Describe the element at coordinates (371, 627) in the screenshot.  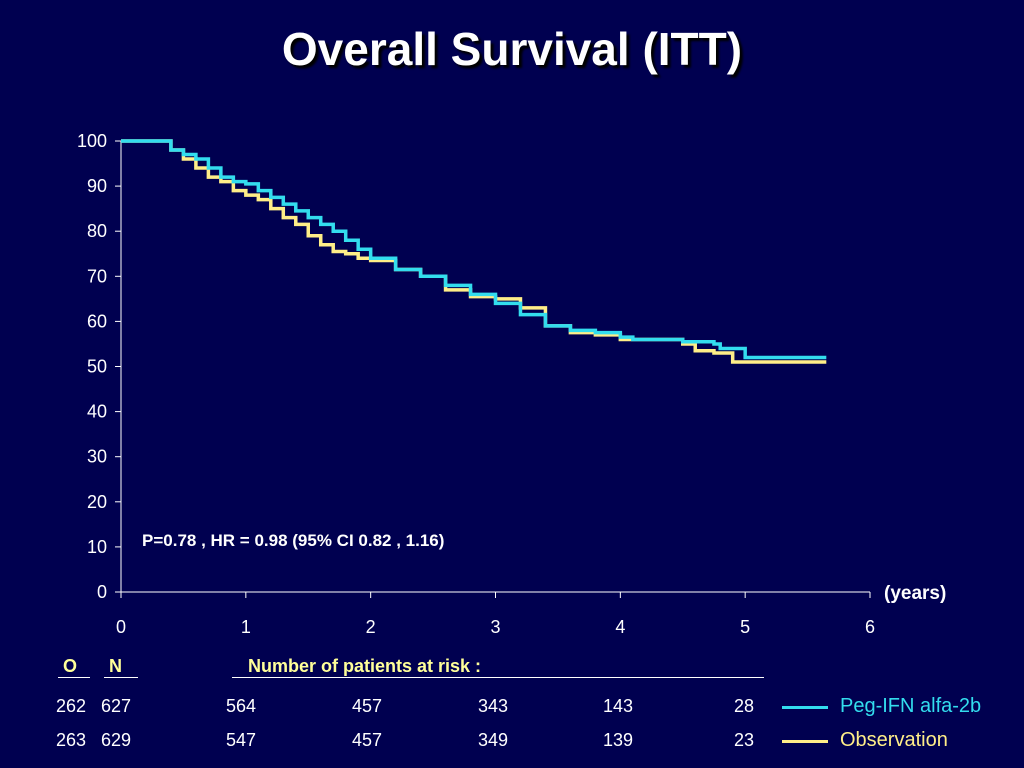
I see `x-tick-label: 2` at that location.